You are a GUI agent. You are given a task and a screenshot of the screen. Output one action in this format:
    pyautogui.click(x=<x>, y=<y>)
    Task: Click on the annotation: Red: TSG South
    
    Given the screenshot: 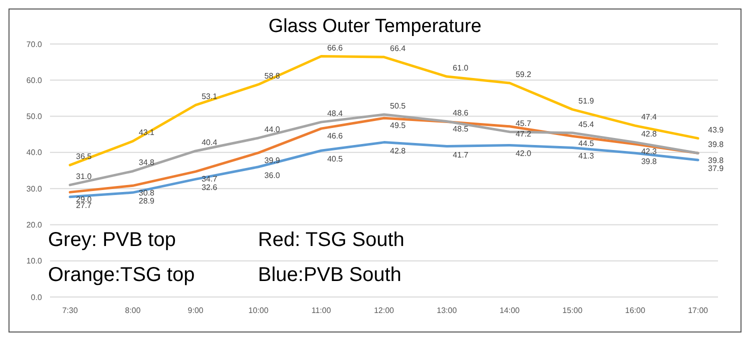 What is the action you would take?
    pyautogui.click(x=331, y=240)
    